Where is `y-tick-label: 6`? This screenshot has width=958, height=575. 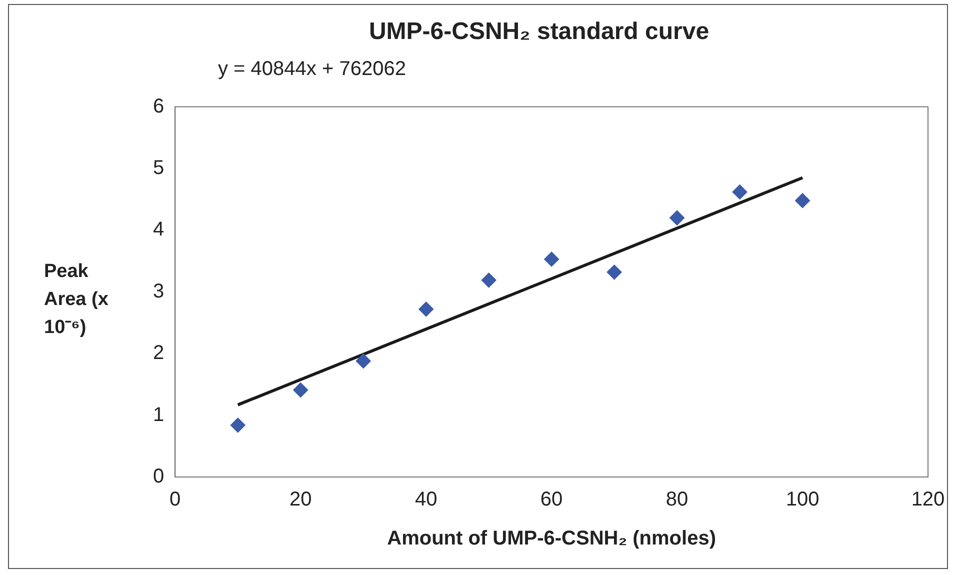 y-tick-label: 6 is located at coordinates (158, 106).